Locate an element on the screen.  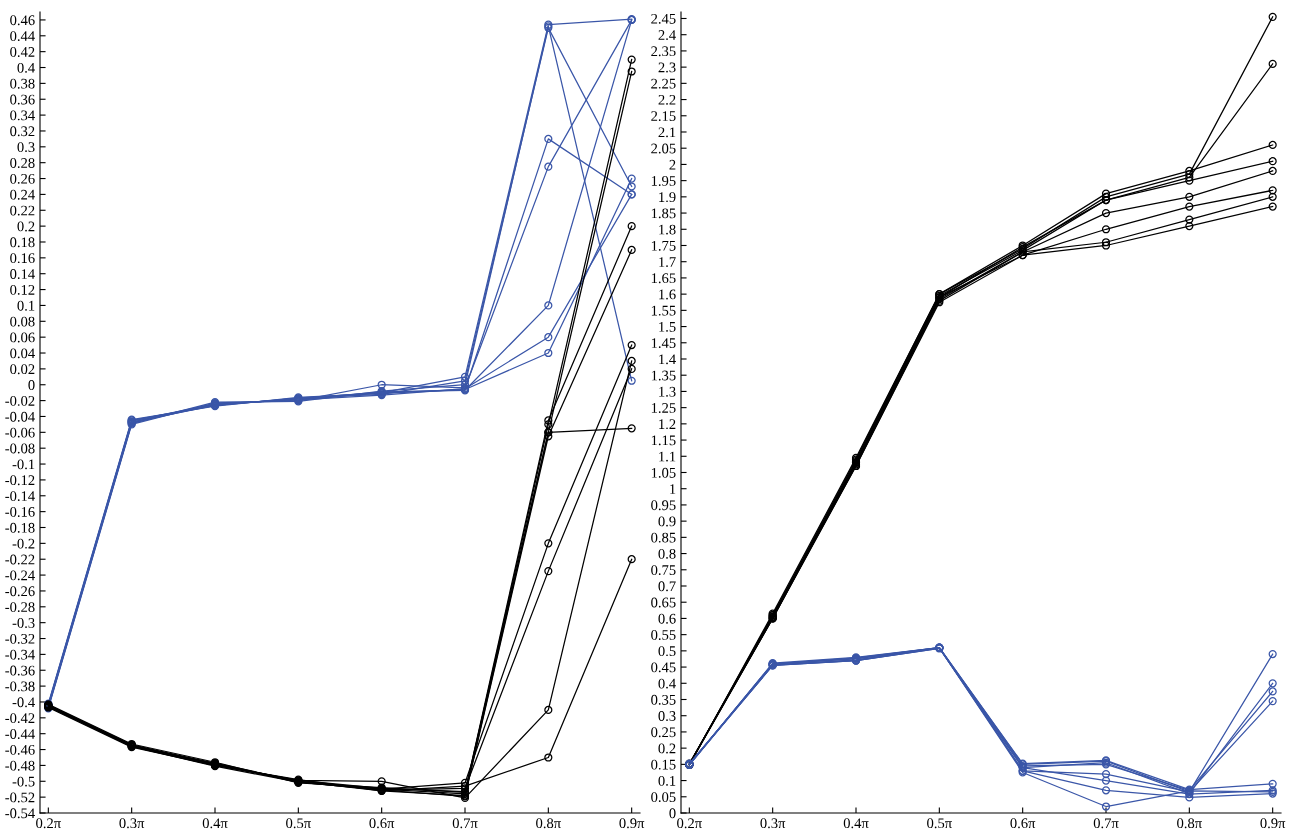
y-tick-label: 0.8 is located at coordinates (667, 553).